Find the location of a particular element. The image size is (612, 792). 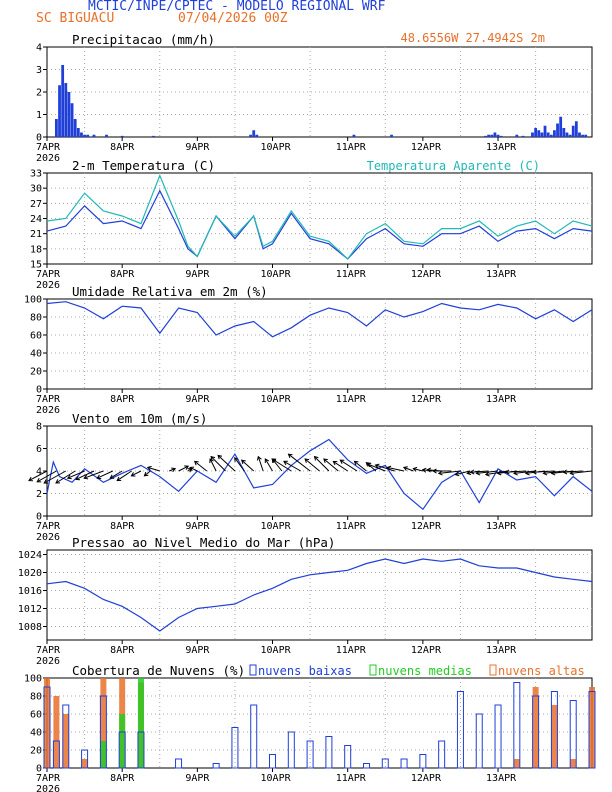

page-title: MCTIC/INPE/CPTEC - MODELO REGIONAL WRF is located at coordinates (237, 7).